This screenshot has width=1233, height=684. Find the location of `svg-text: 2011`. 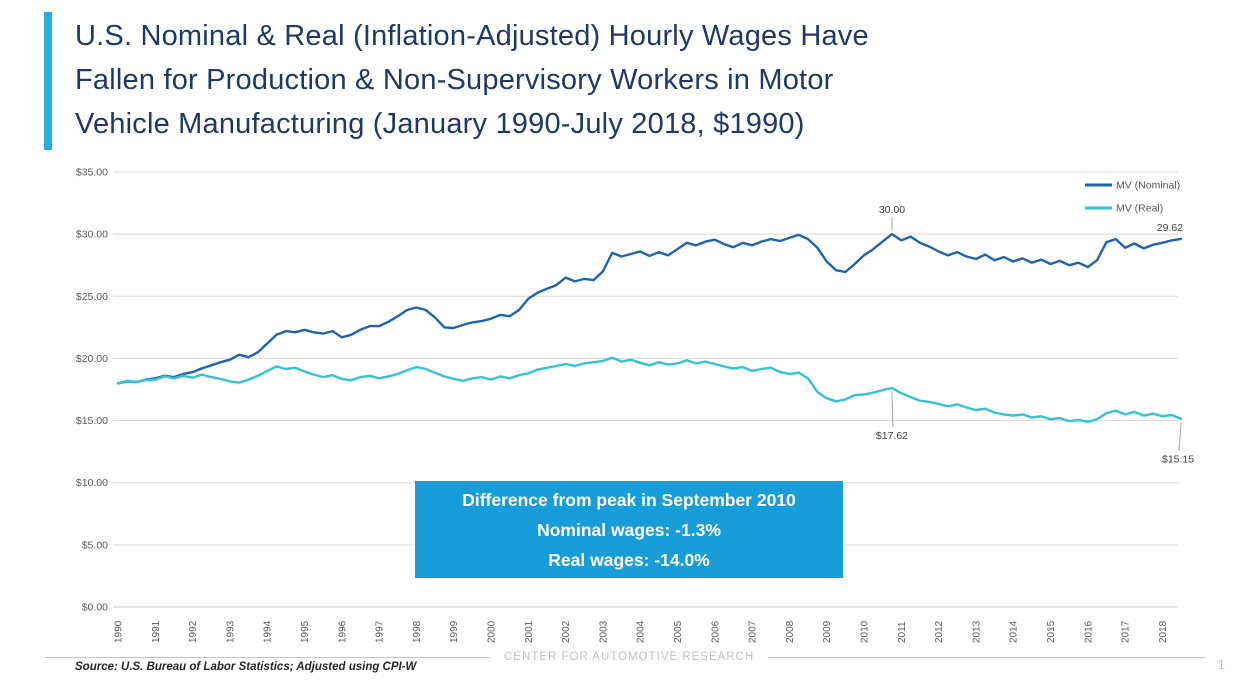

svg-text: 2011 is located at coordinates (902, 632).